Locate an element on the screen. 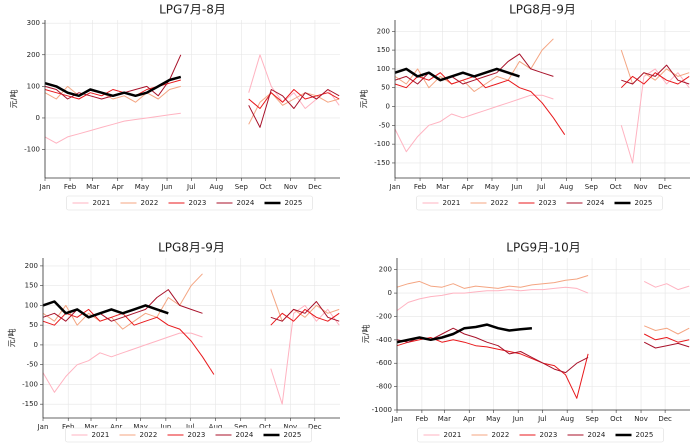 The width and height of the screenshot is (700, 445). y-tick-label: -400 is located at coordinates (384, 340).